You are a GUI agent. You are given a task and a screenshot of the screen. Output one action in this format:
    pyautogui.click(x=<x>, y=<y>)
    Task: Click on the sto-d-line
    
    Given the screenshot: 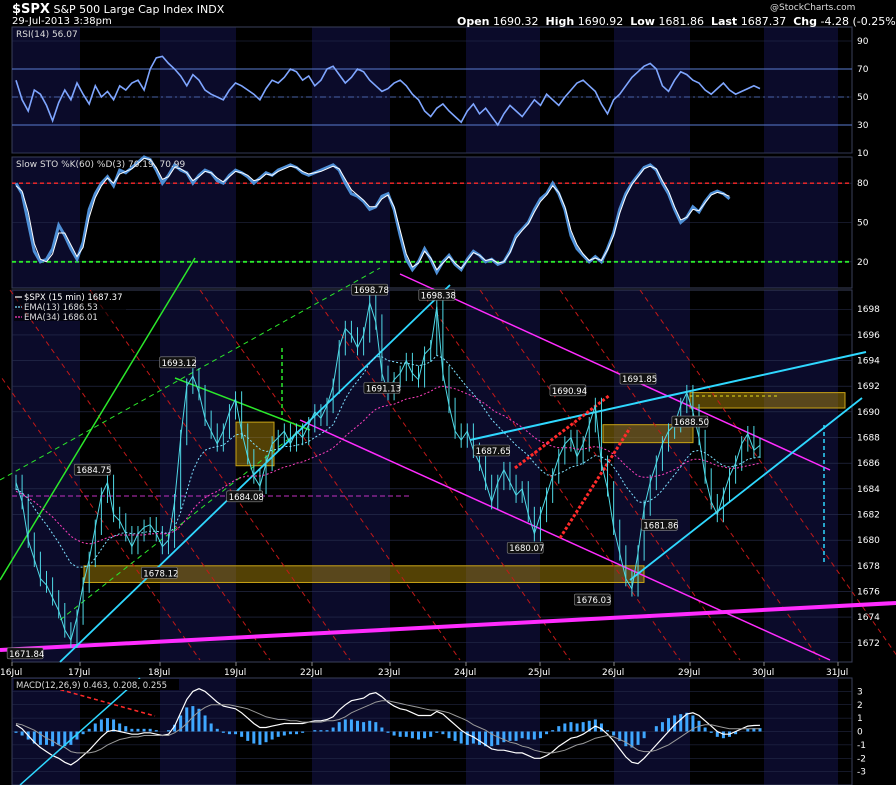 What is the action you would take?
    pyautogui.click(x=372, y=214)
    